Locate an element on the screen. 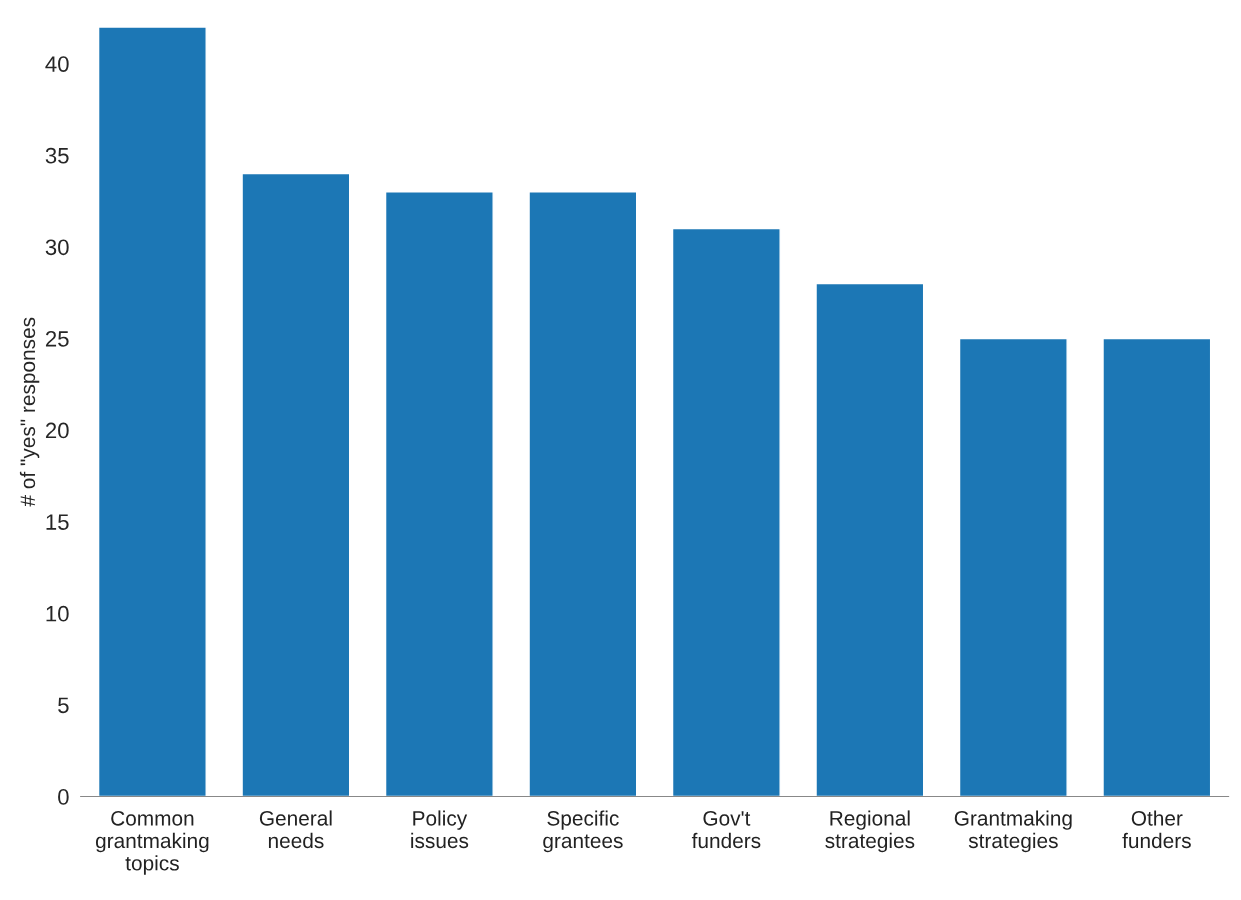 This screenshot has height=900, width=1241. y-tick-label: 5 is located at coordinates (63, 705).